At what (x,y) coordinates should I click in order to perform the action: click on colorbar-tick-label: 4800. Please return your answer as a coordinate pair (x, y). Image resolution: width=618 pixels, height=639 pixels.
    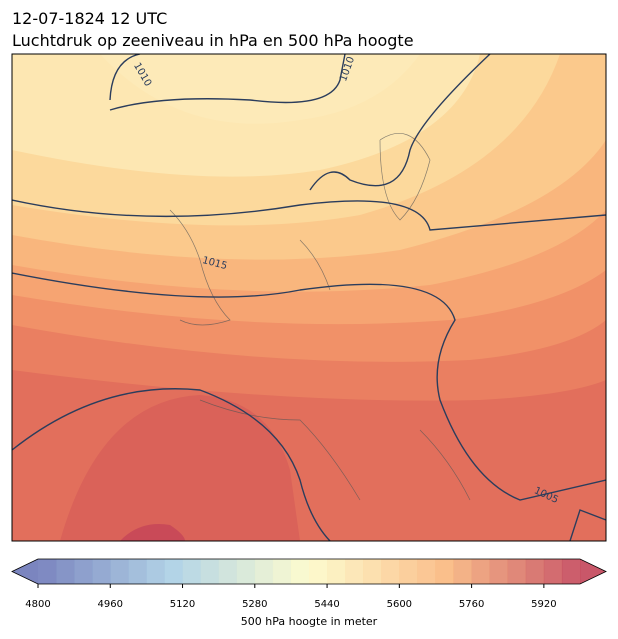
    Looking at the image, I should click on (37, 604).